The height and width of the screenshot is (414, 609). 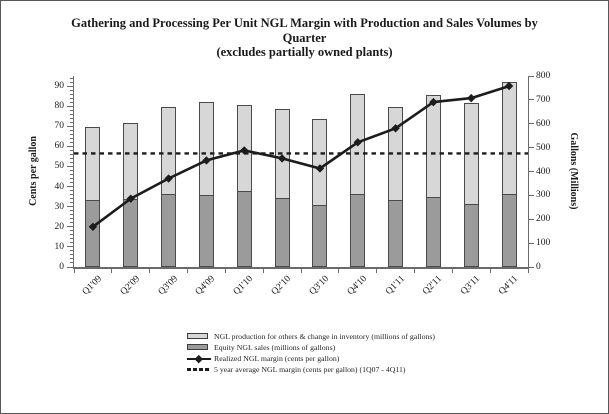 I want to click on legend-swatch-line-diamond, so click(x=200, y=358).